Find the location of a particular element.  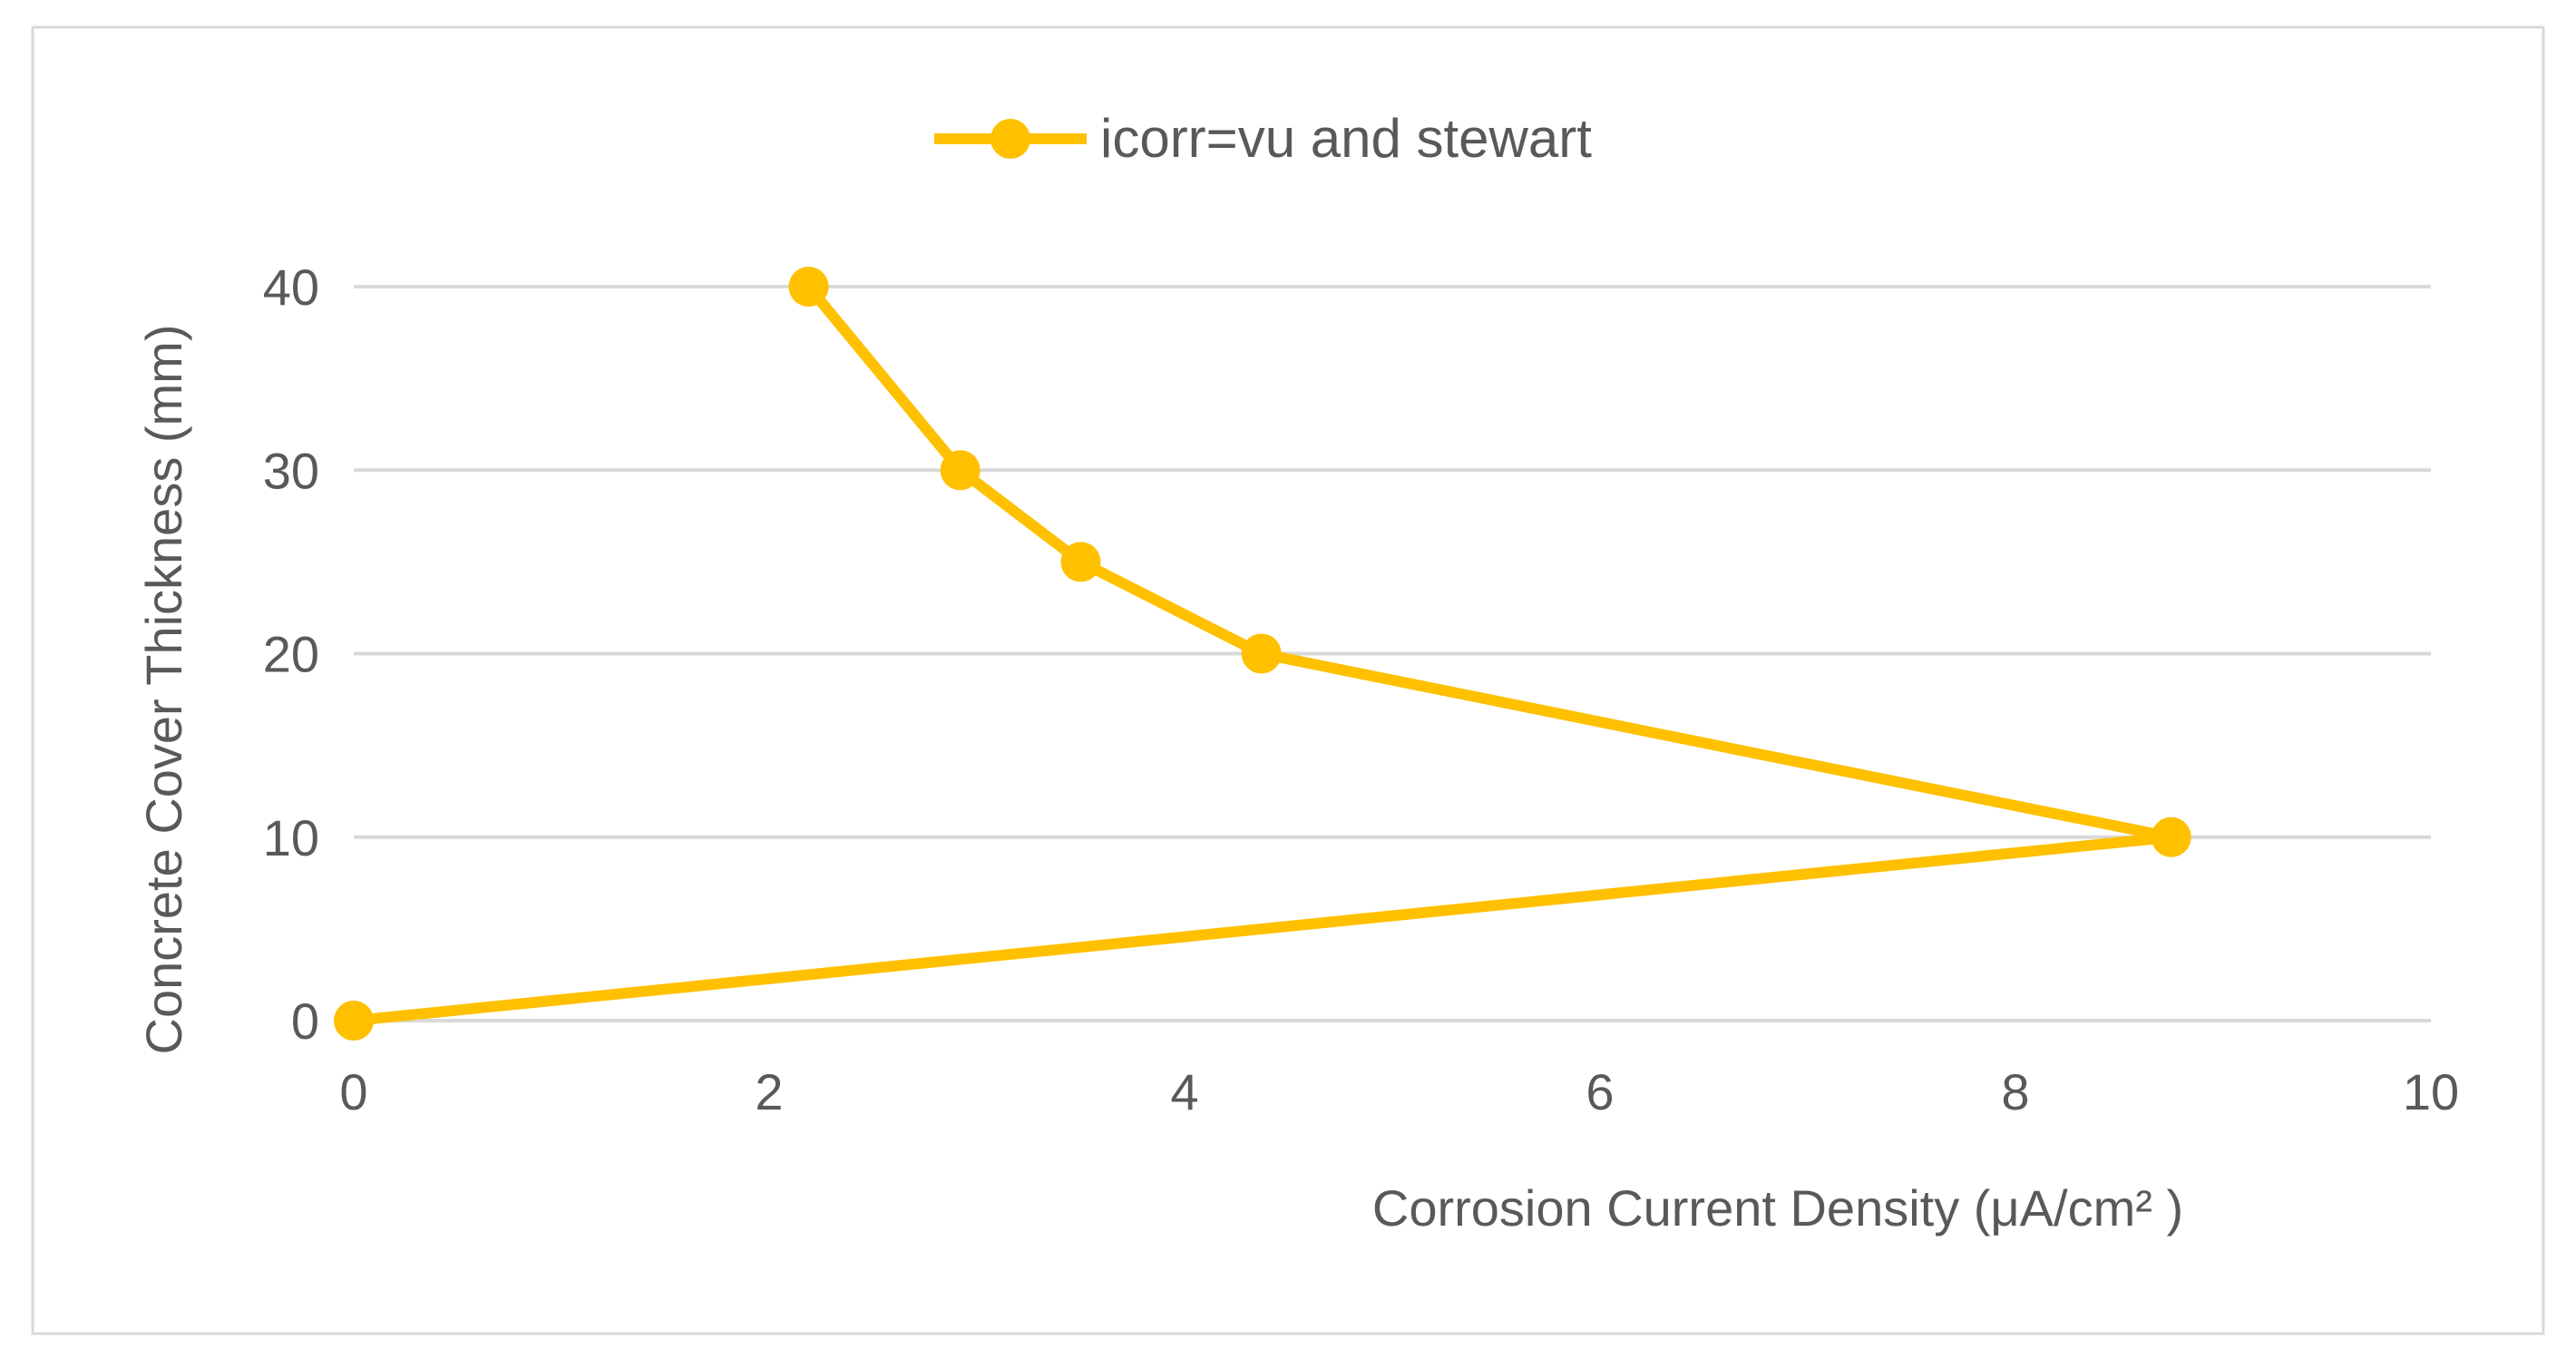

y-tick-label: 0 is located at coordinates (305, 1021).